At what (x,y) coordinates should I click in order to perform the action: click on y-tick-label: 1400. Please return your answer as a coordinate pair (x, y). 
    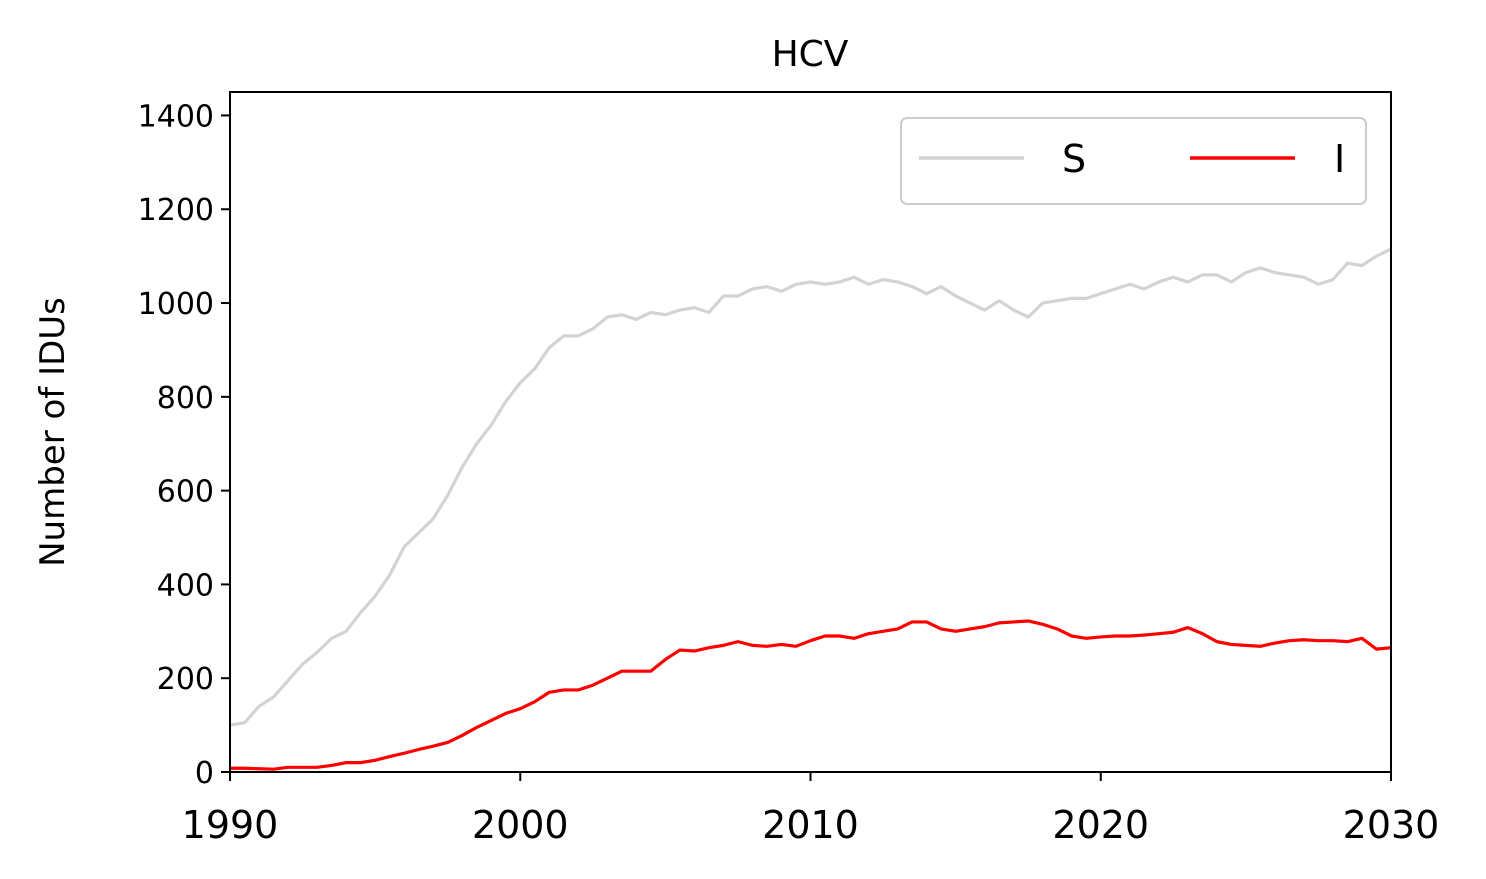
    Looking at the image, I should click on (176, 116).